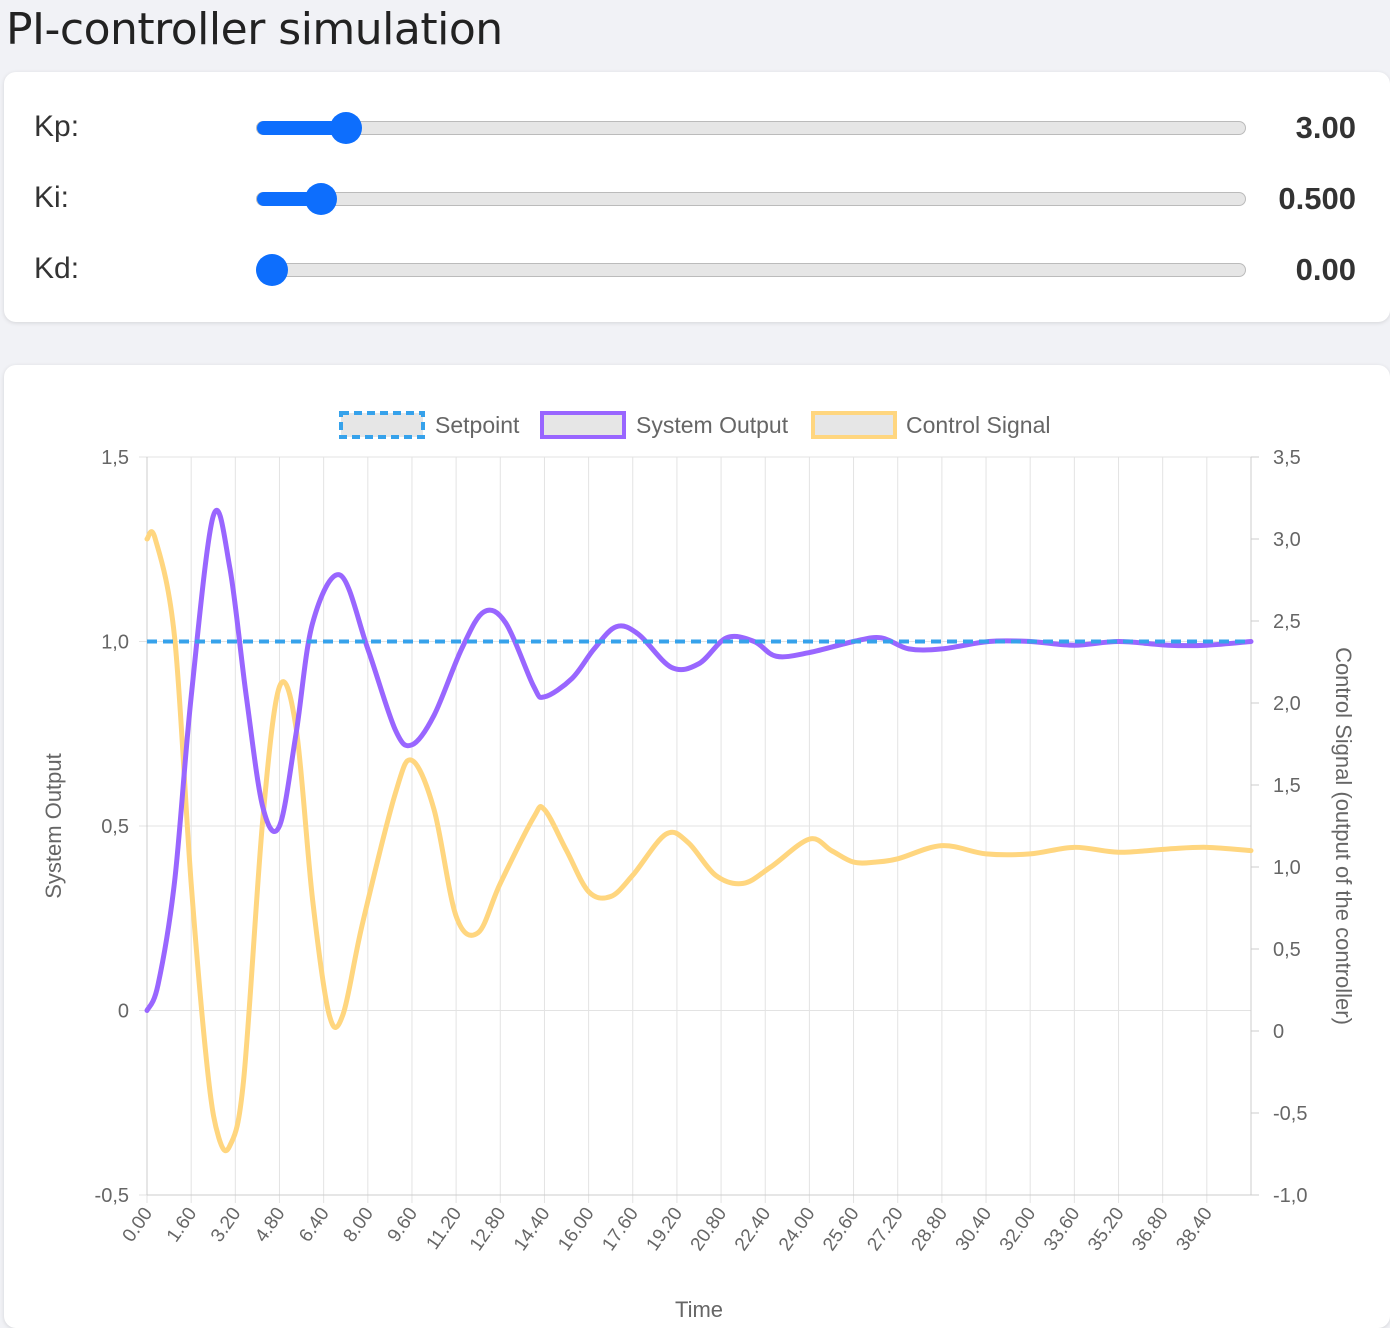  Describe the element at coordinates (445, 1229) in the screenshot. I see `x-tick-label: 11.20` at that location.